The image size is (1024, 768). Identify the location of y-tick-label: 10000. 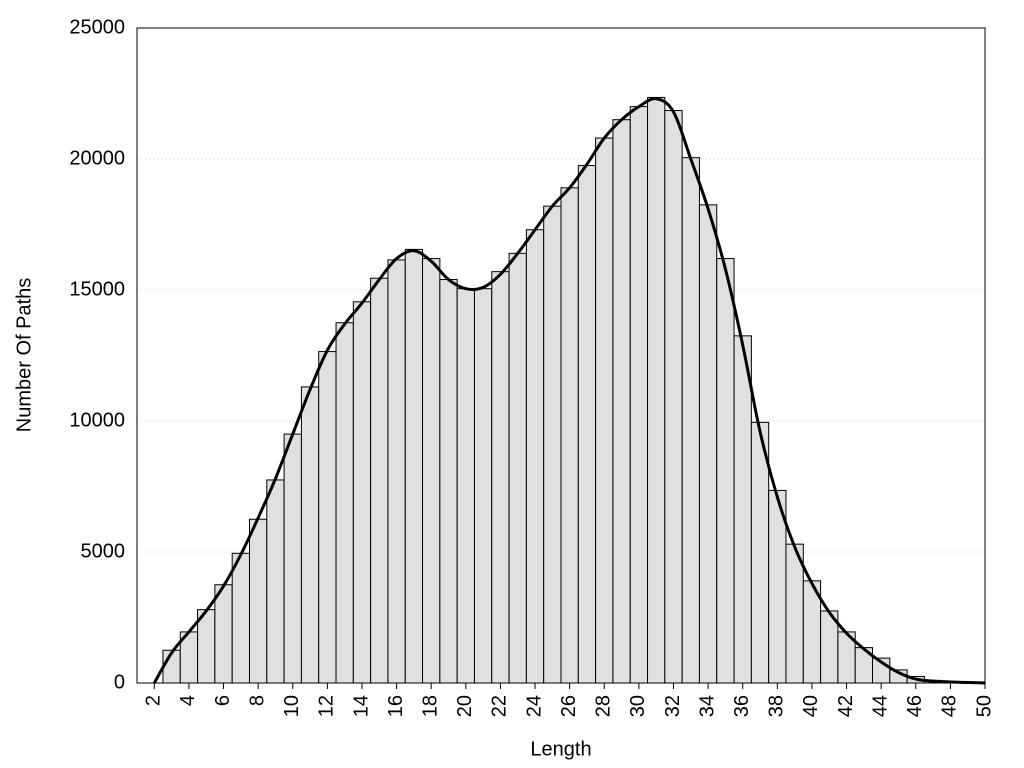
(97, 420).